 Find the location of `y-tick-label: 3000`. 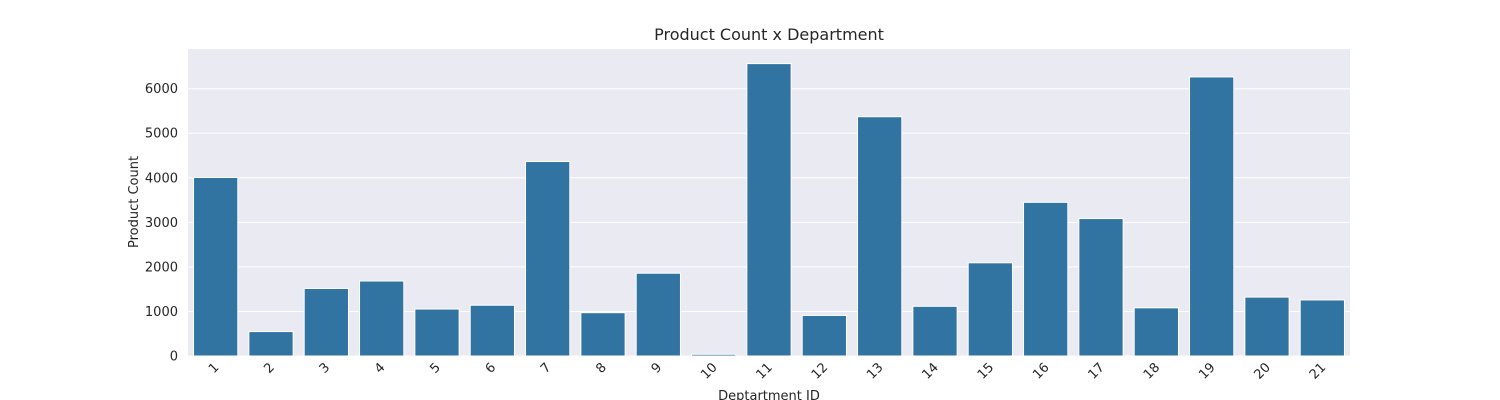

y-tick-label: 3000 is located at coordinates (161, 223).